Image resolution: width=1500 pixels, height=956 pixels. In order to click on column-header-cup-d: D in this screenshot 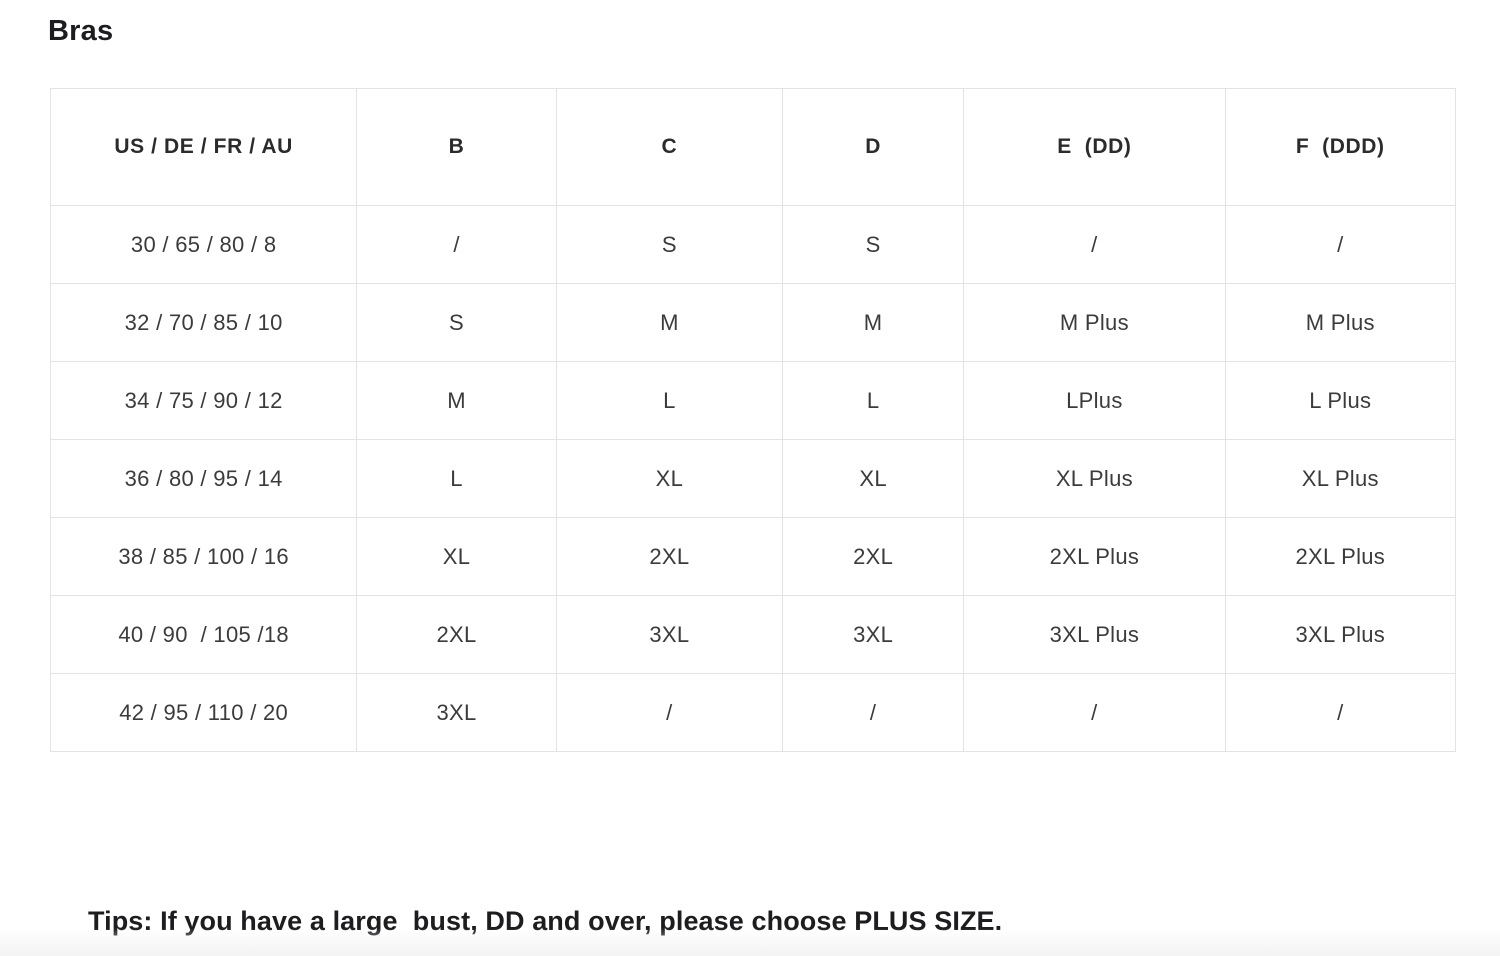, I will do `click(873, 147)`.